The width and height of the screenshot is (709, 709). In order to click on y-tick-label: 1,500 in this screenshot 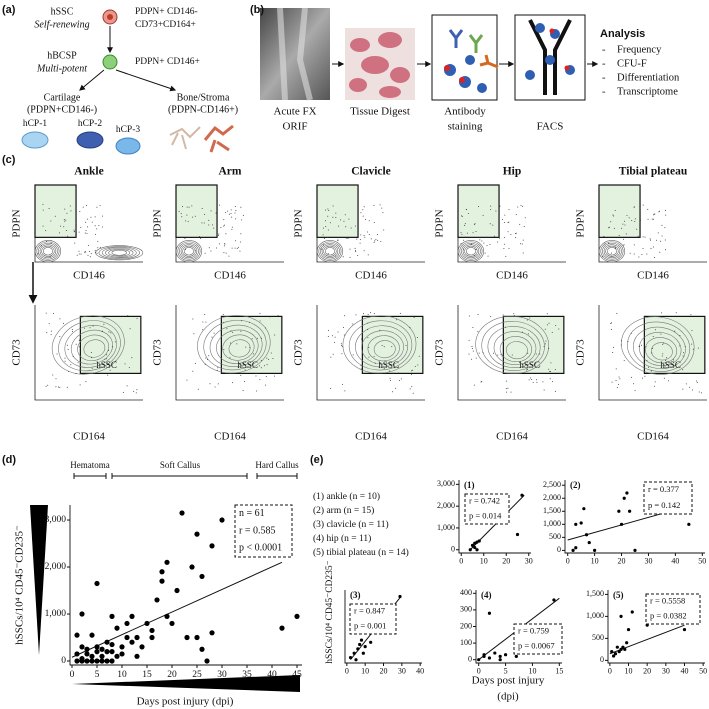, I will do `click(552, 510)`.